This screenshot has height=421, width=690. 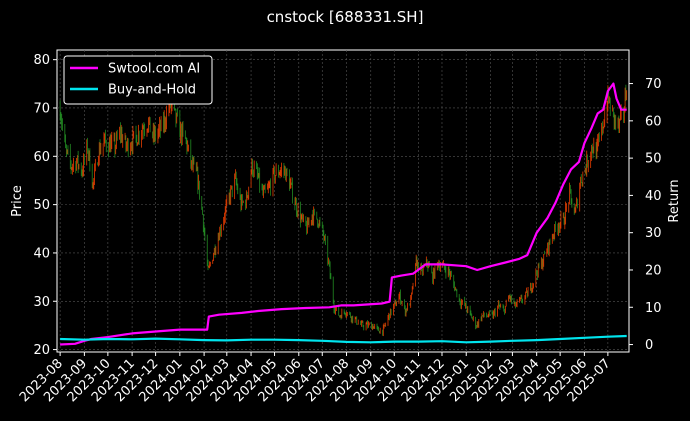 What do you see at coordinates (343, 339) in the screenshot?
I see `buyhold-return-line` at bounding box center [343, 339].